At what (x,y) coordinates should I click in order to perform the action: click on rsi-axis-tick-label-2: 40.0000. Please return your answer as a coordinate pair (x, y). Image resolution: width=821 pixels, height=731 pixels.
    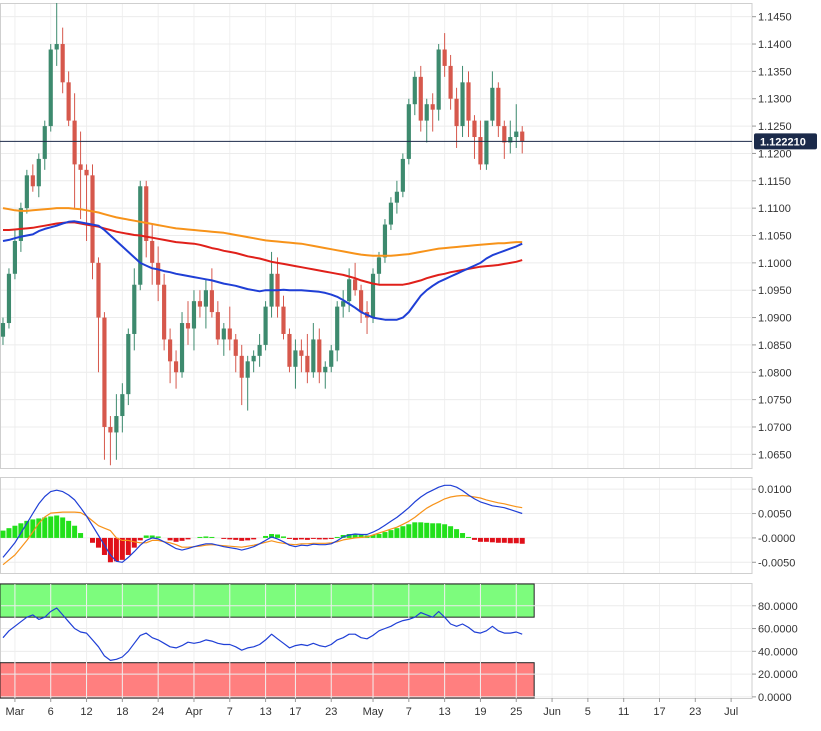
    Looking at the image, I should click on (778, 652).